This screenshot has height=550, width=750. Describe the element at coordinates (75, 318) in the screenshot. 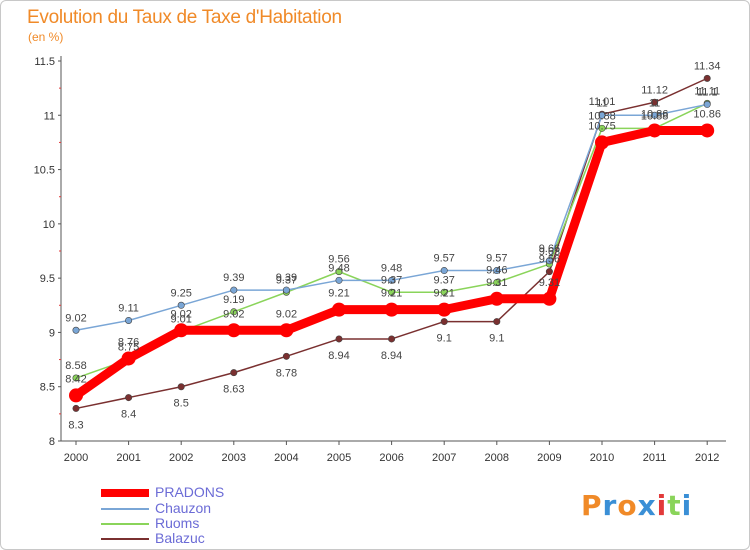

I see `data-label-chauzon: 9.02` at that location.